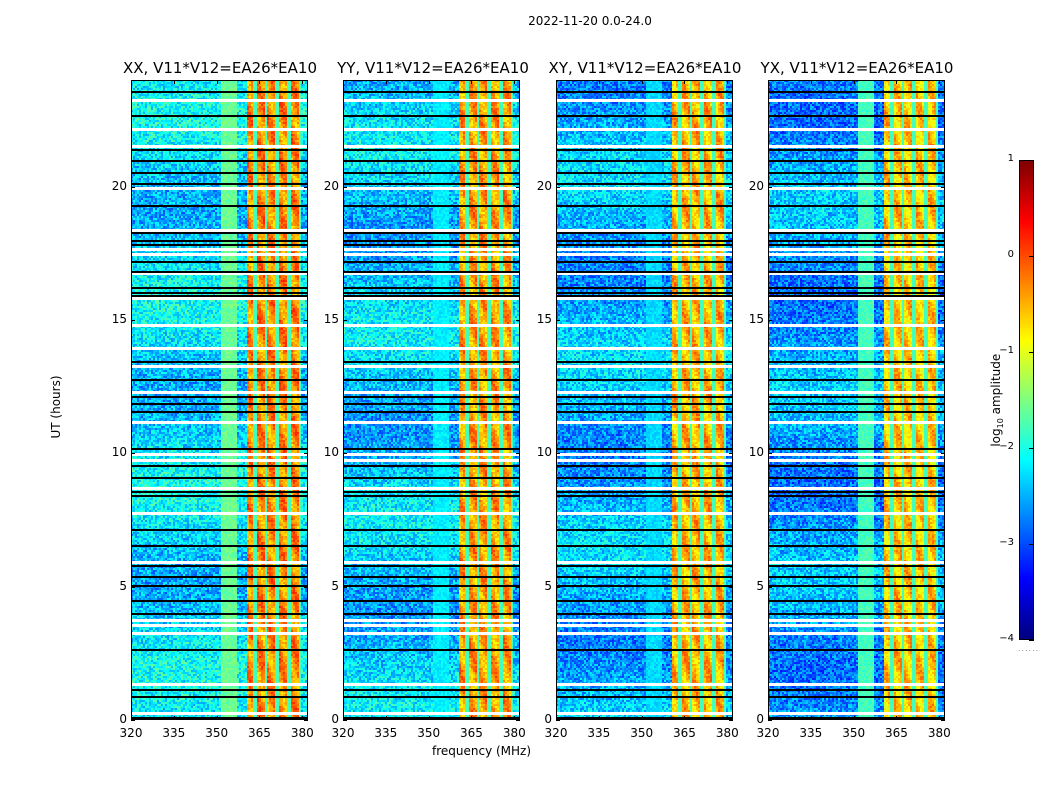 The height and width of the screenshot is (800, 1050). What do you see at coordinates (997, 400) in the screenshot?
I see `colorbar-label: log10 amplitude` at bounding box center [997, 400].